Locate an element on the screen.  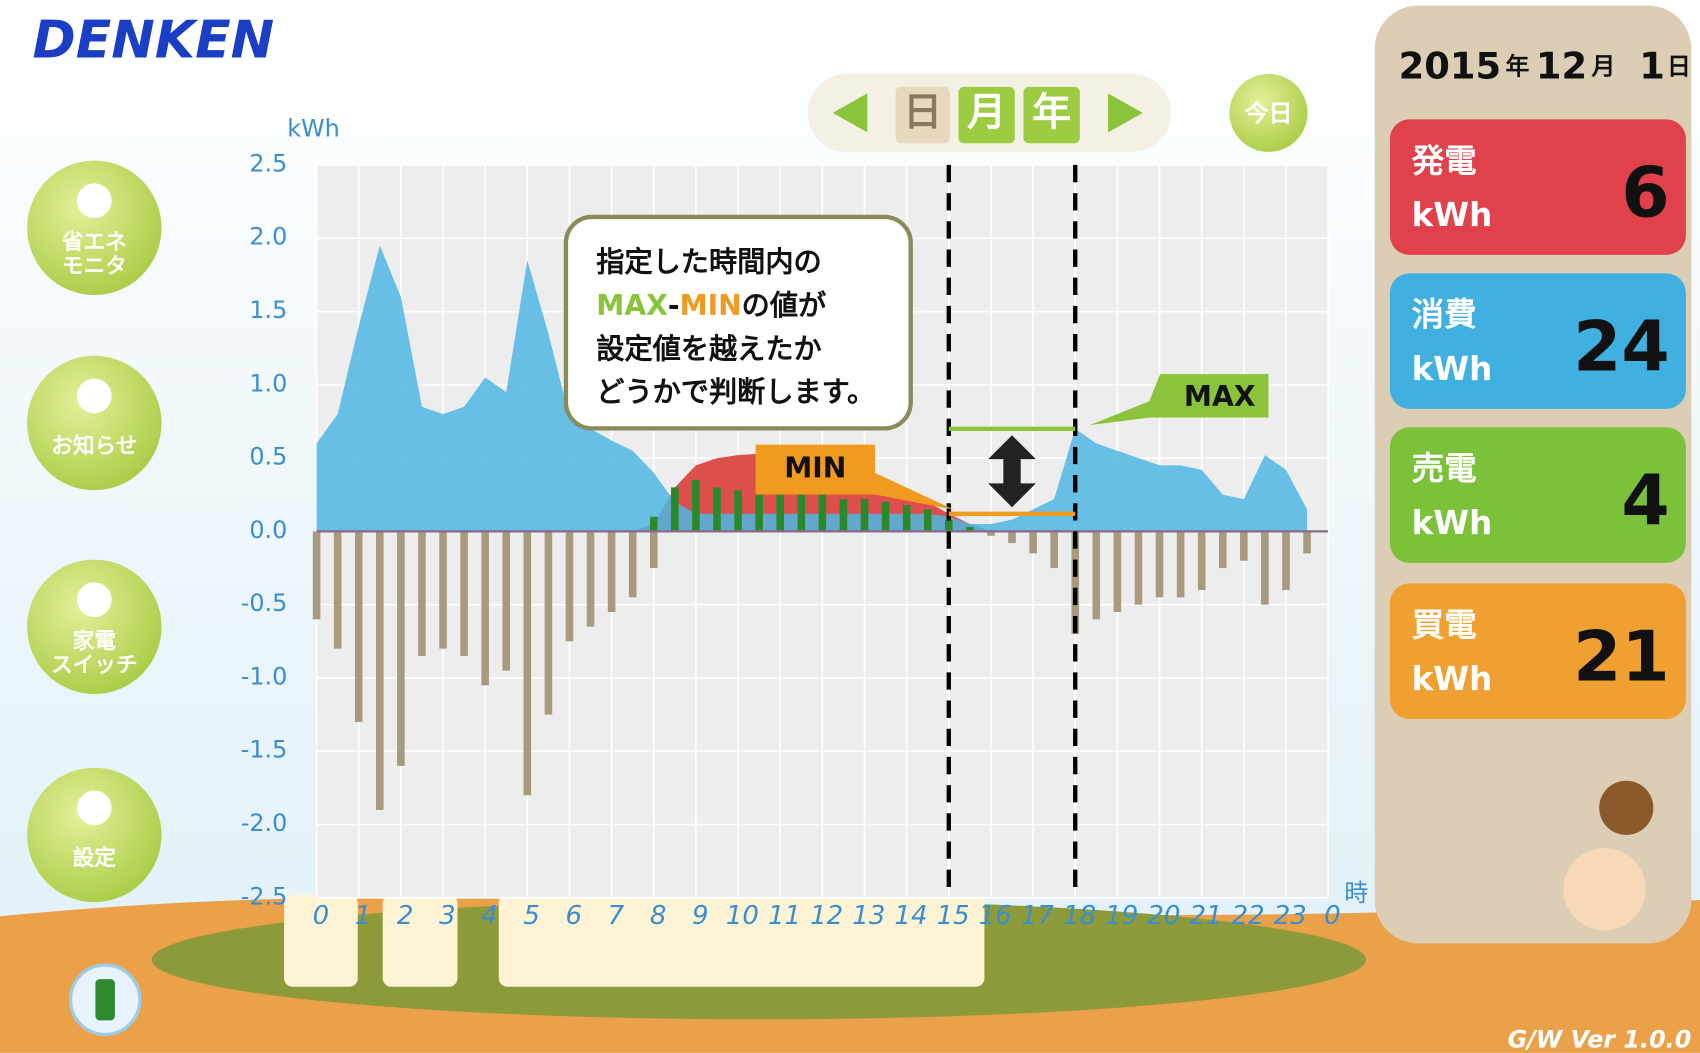
date-year: 2015 is located at coordinates (1450, 65).